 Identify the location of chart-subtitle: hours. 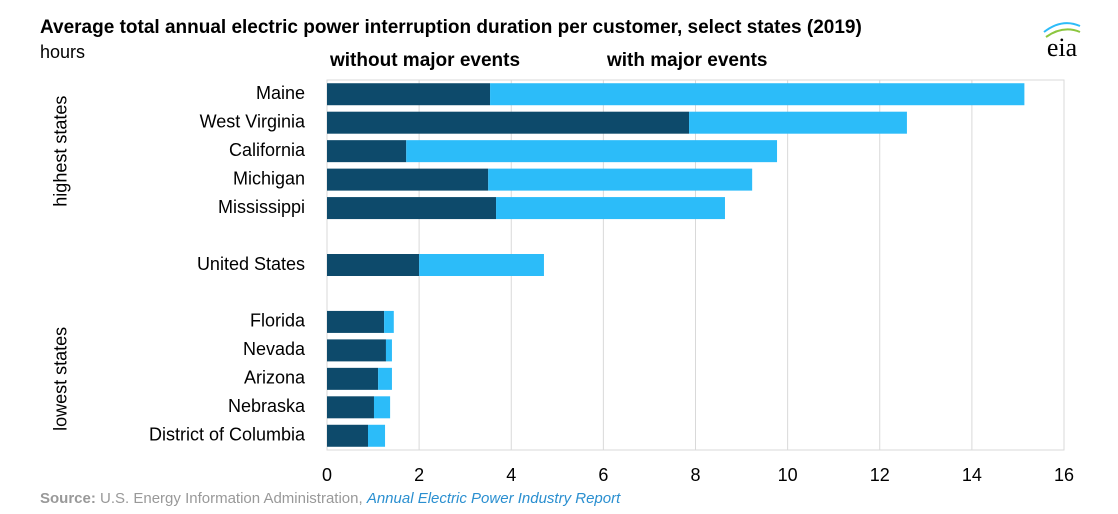
(62, 52).